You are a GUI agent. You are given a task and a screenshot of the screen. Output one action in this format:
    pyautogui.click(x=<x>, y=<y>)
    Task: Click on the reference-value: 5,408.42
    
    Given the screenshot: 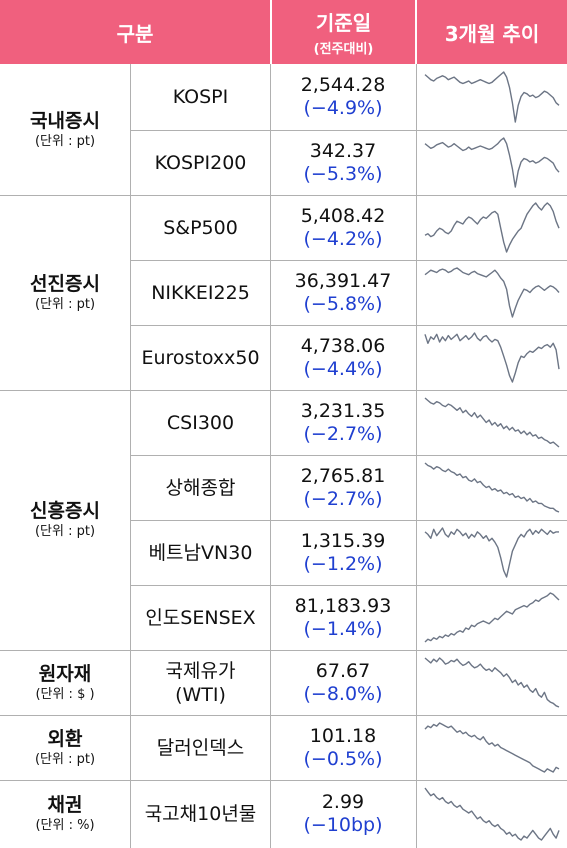 What is the action you would take?
    pyautogui.click(x=343, y=215)
    